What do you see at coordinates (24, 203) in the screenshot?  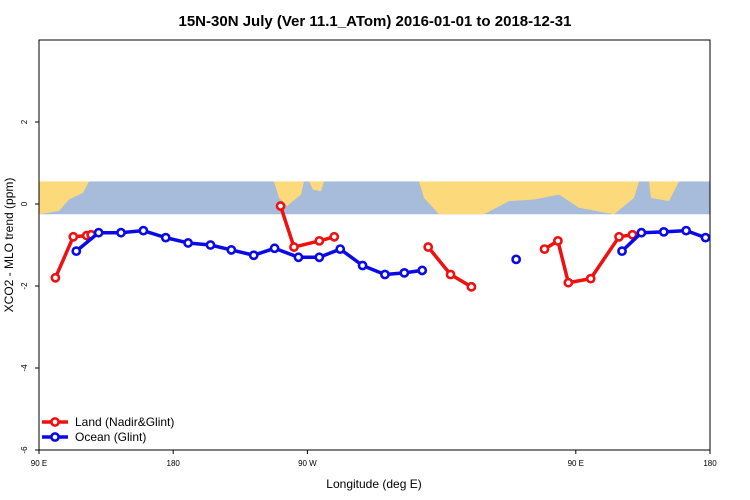 I see `y-tick-label: 0` at bounding box center [24, 203].